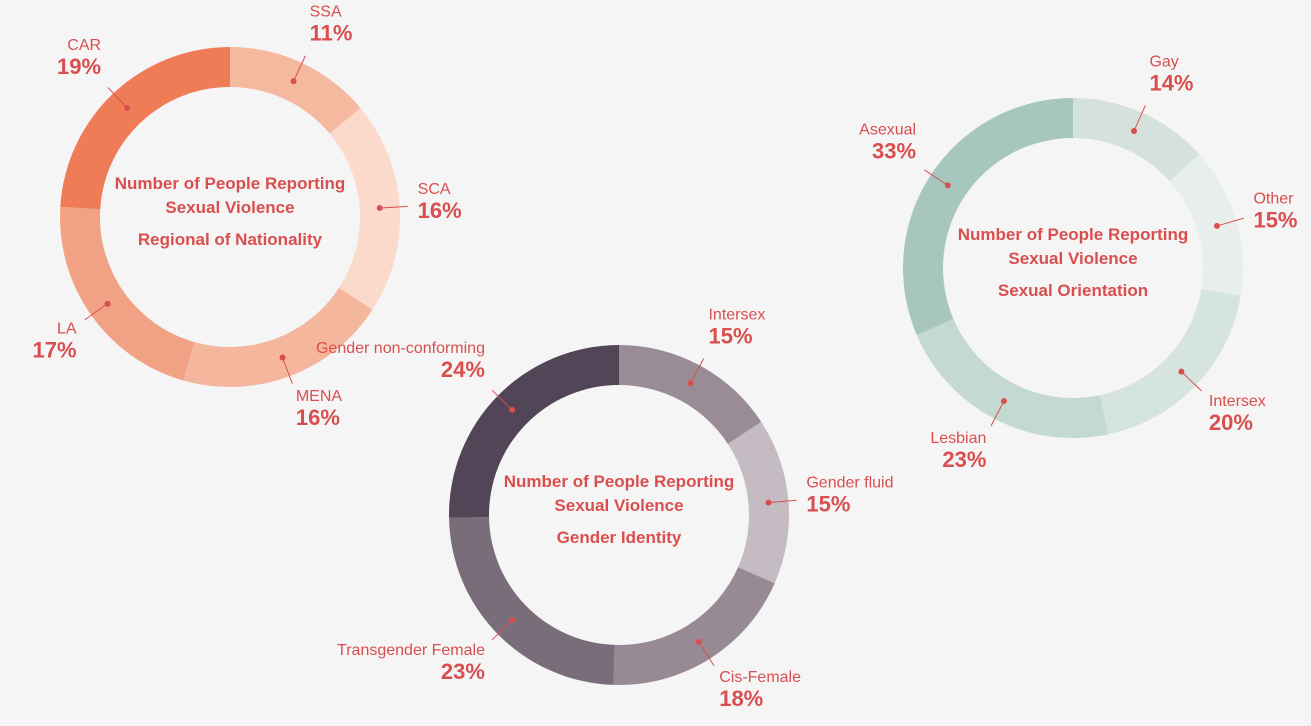 The width and height of the screenshot is (1311, 726). Describe the element at coordinates (1163, 61) in the screenshot. I see `segment-label: Gay` at that location.